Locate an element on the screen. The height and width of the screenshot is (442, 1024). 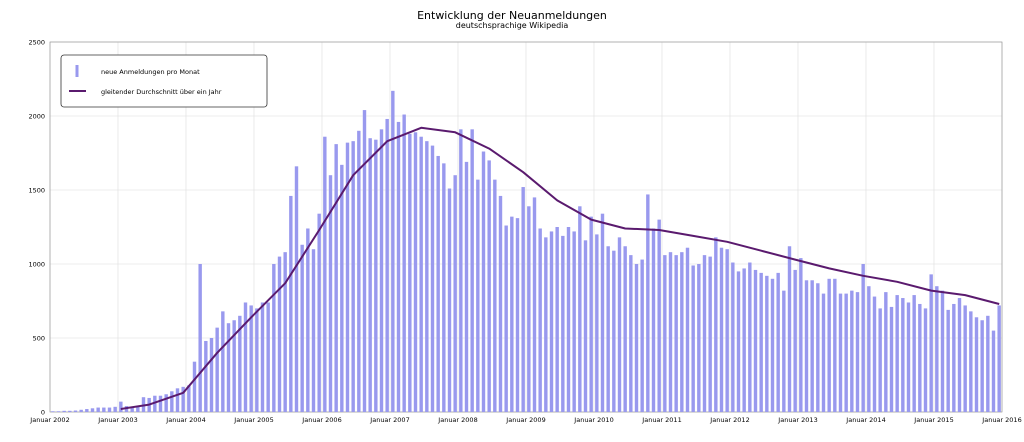
x-tick-label: Januar 2016 is located at coordinates (1001, 420).